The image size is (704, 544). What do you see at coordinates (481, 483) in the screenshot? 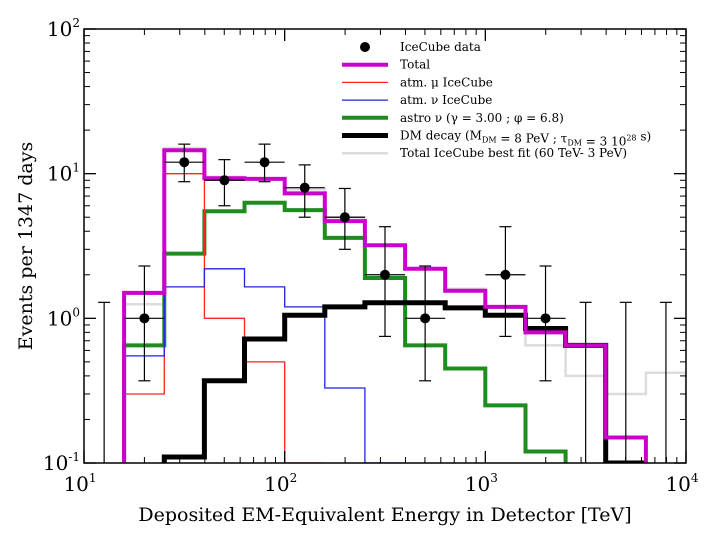
I see `x-tick-label: 103` at bounding box center [481, 483].